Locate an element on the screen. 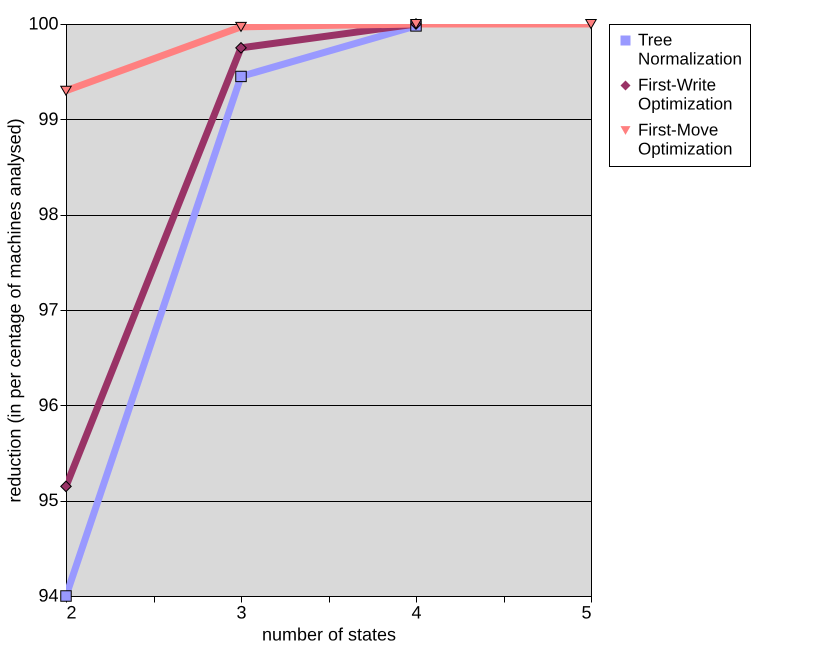 This screenshot has width=833, height=664. legend-label: Tree Normalization is located at coordinates (690, 49).